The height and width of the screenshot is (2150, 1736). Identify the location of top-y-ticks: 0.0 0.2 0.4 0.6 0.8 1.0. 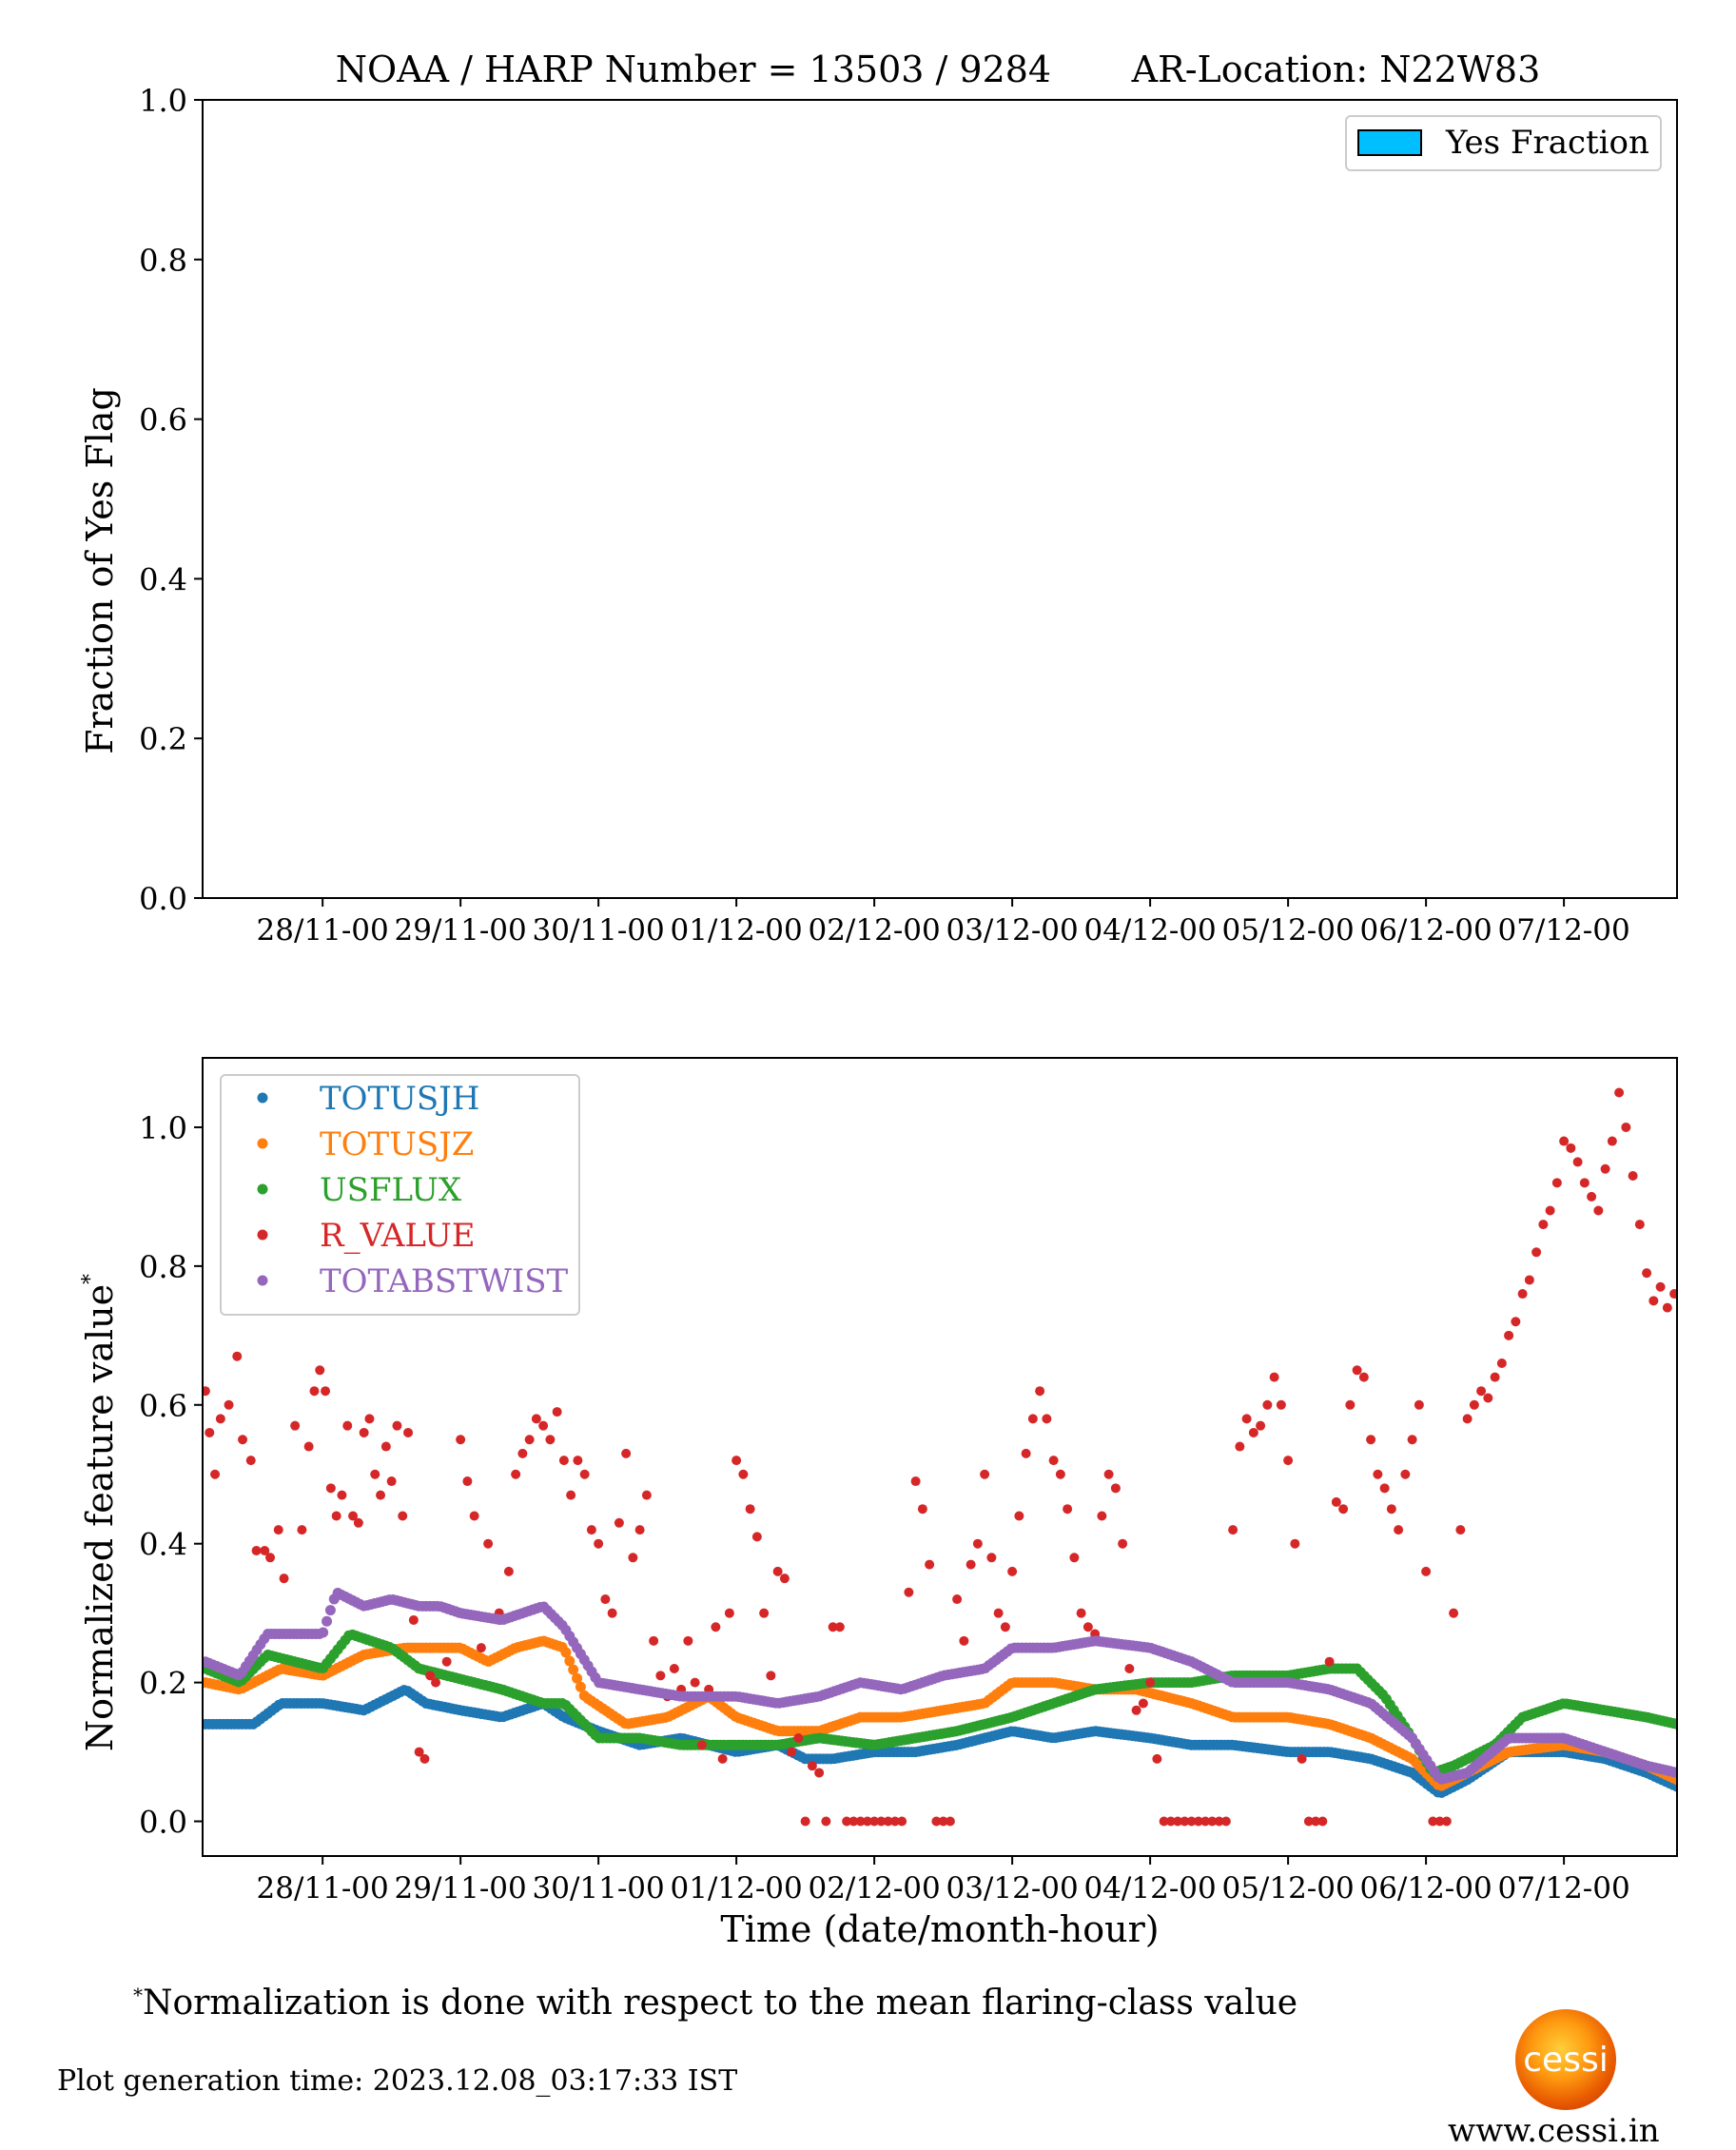
(171, 500).